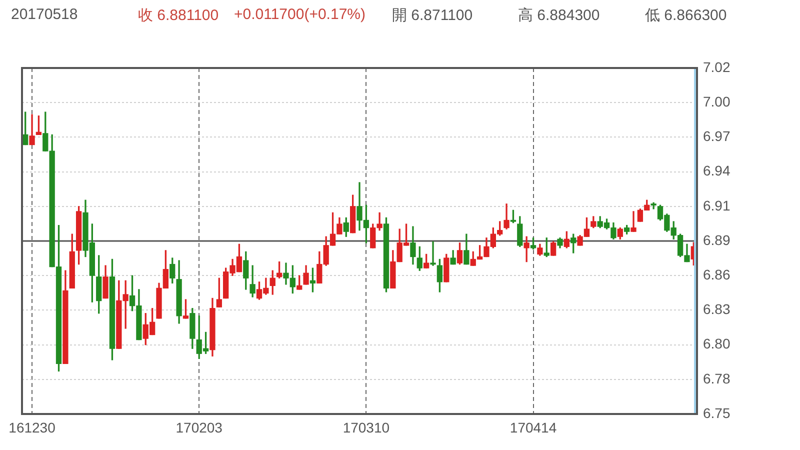  I want to click on y-tick-label: 6.80, so click(716, 344).